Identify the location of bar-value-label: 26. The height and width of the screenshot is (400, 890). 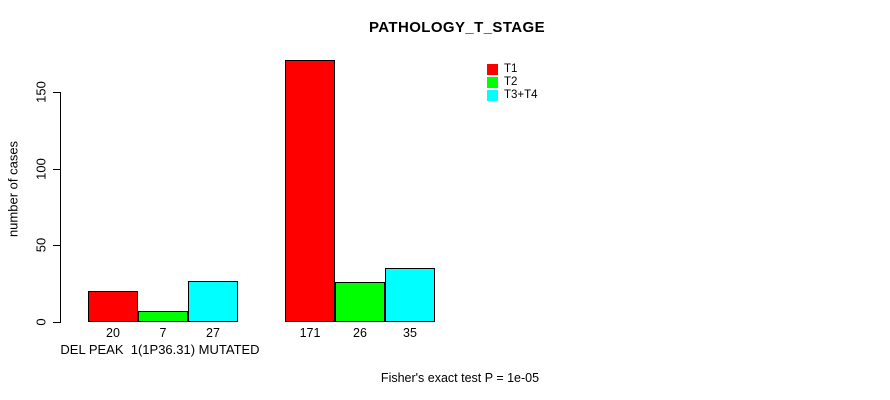
(360, 333).